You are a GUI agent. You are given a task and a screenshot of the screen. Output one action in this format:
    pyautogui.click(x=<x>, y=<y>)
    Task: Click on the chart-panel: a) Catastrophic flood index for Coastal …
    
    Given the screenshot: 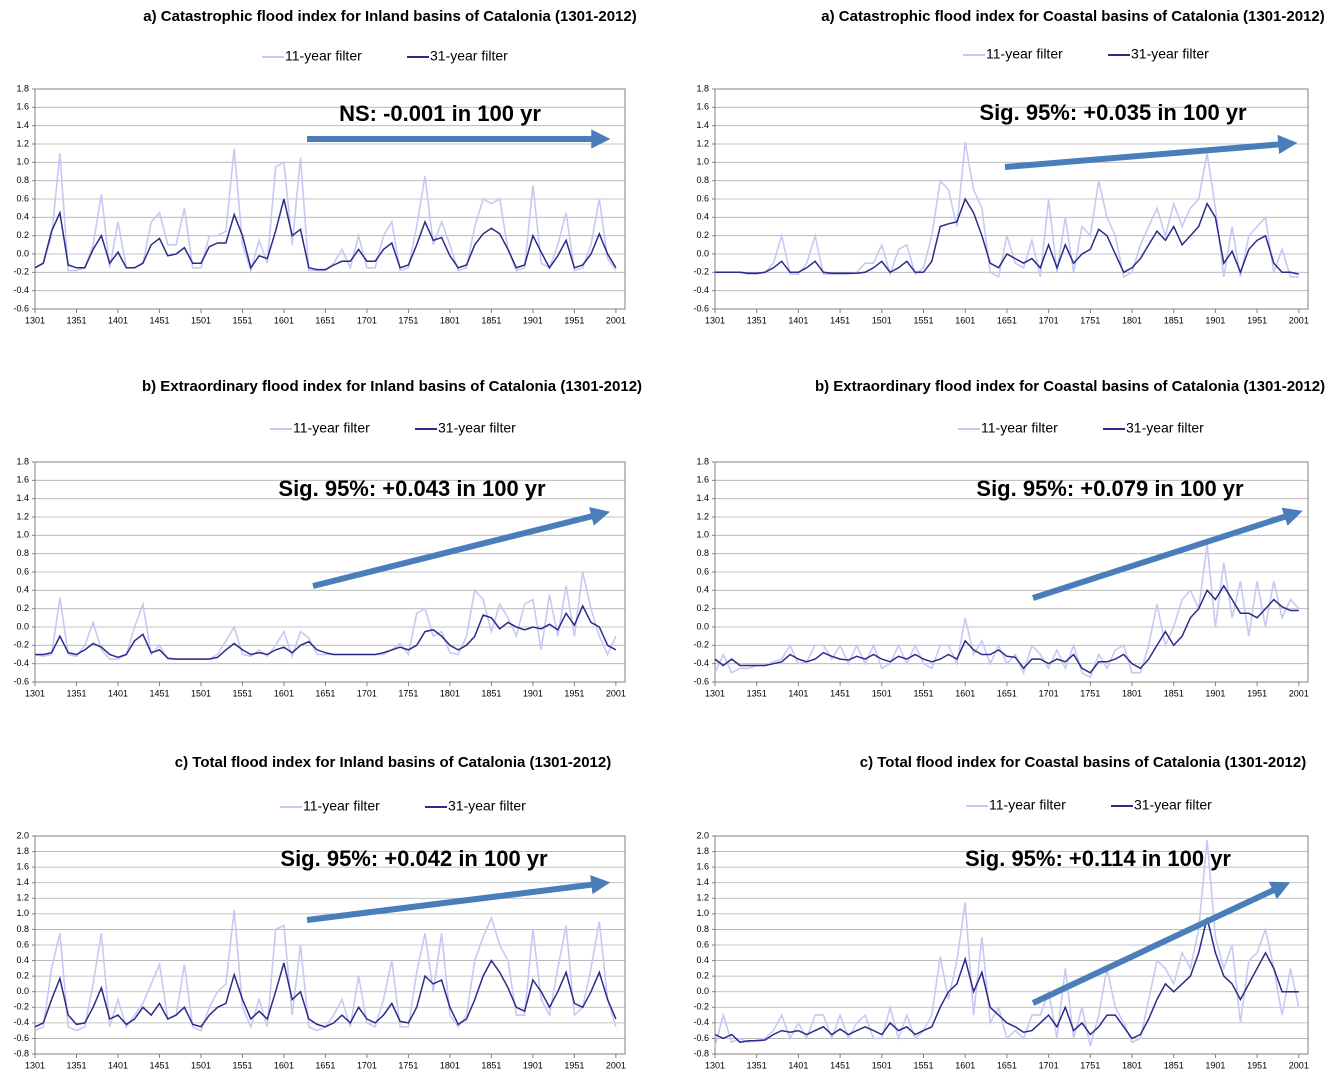 What is the action you would take?
    pyautogui.click(x=1008, y=166)
    